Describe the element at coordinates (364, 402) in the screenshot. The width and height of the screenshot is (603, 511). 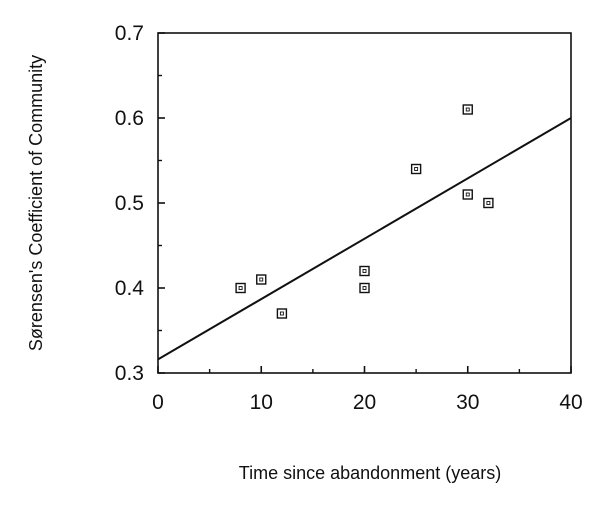
I see `x-tick-label: 20` at that location.